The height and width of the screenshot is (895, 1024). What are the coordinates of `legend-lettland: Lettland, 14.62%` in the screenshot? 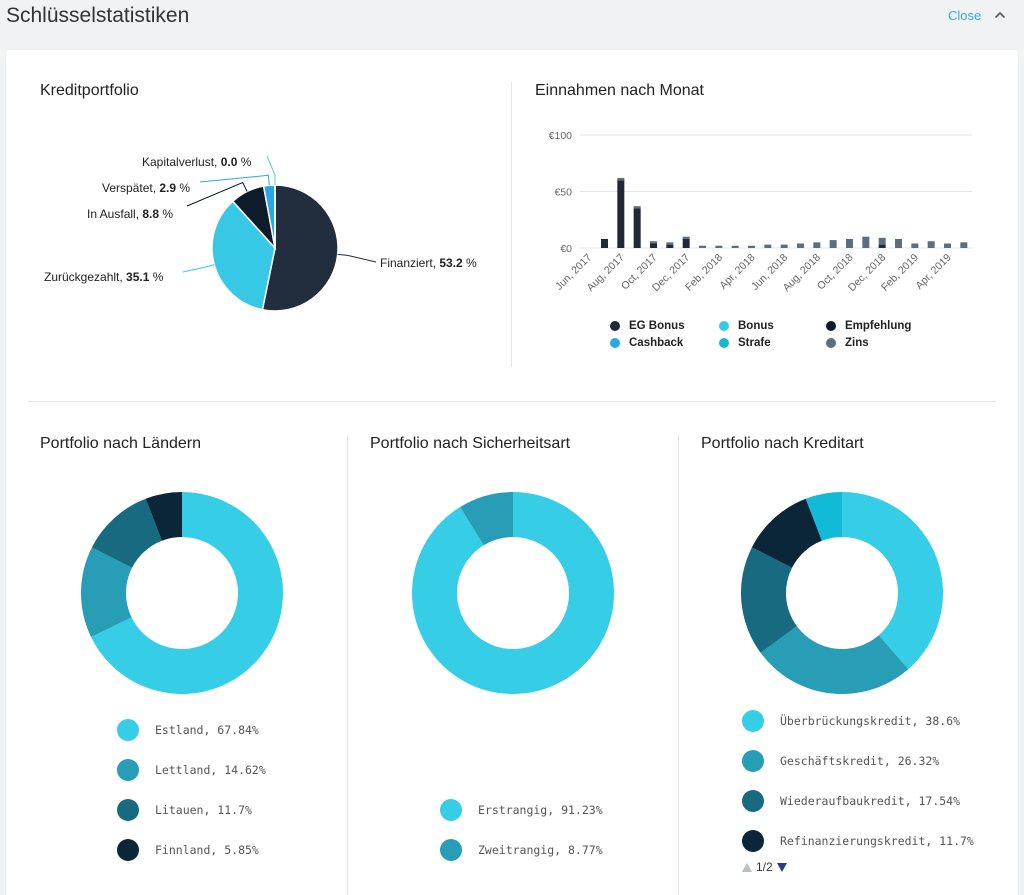 It's located at (191, 770).